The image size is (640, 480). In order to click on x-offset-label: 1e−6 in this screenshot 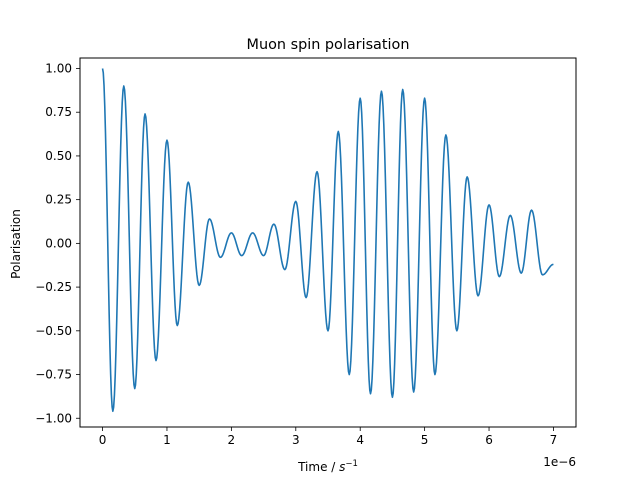, I will do `click(559, 462)`.